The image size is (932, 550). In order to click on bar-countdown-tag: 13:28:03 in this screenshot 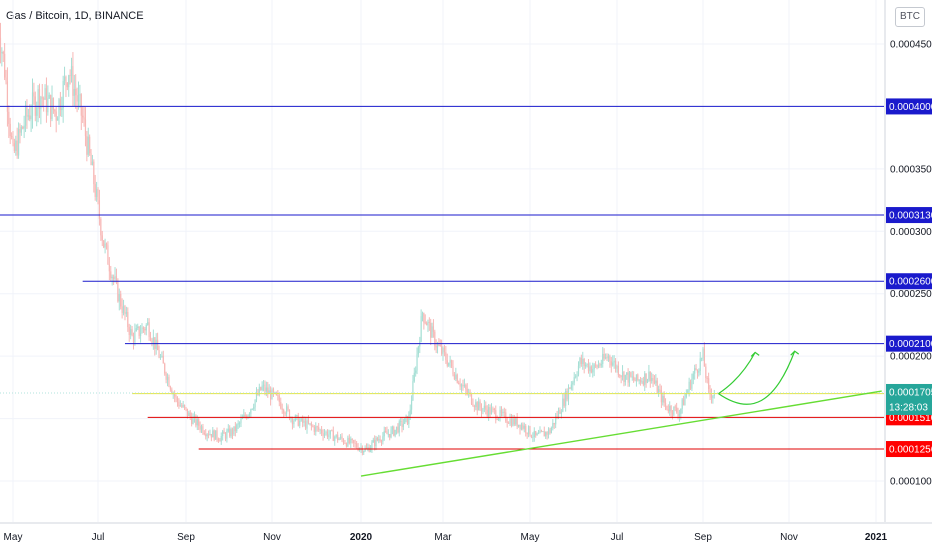, I will do `click(908, 407)`.